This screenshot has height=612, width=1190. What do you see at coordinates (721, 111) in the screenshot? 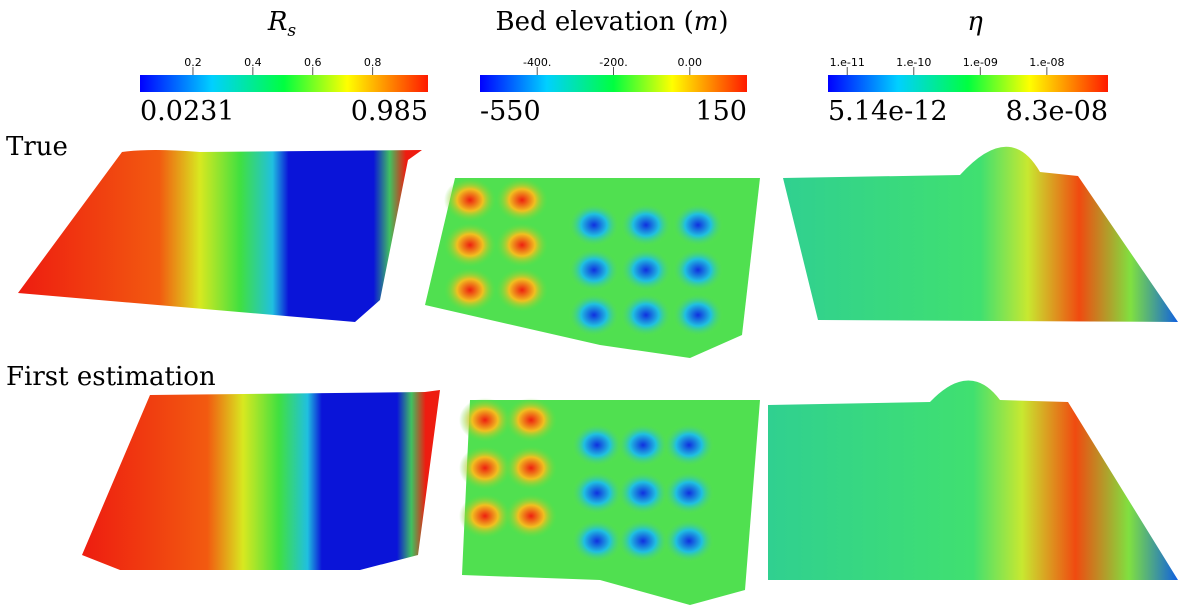
I see `range-label: 150` at bounding box center [721, 111].